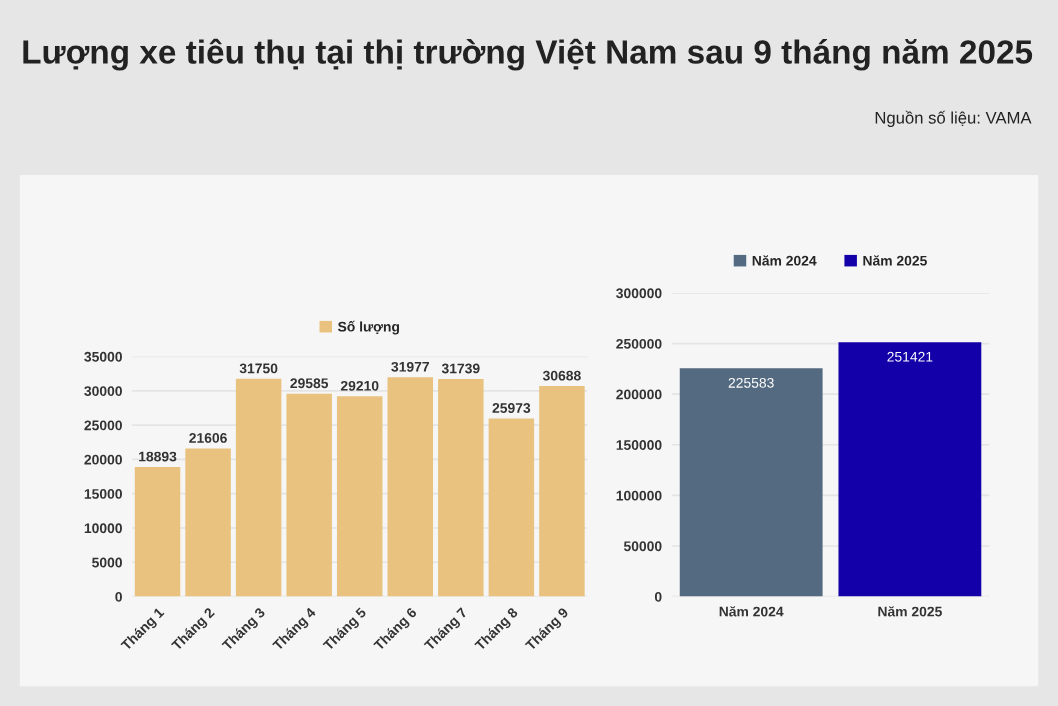 This screenshot has width=1058, height=706. What do you see at coordinates (528, 54) in the screenshot?
I see `chart-title: Lượng xe tiêu thụ tại thị trường Việt Nam sau 9 tháng năm 2025` at bounding box center [528, 54].